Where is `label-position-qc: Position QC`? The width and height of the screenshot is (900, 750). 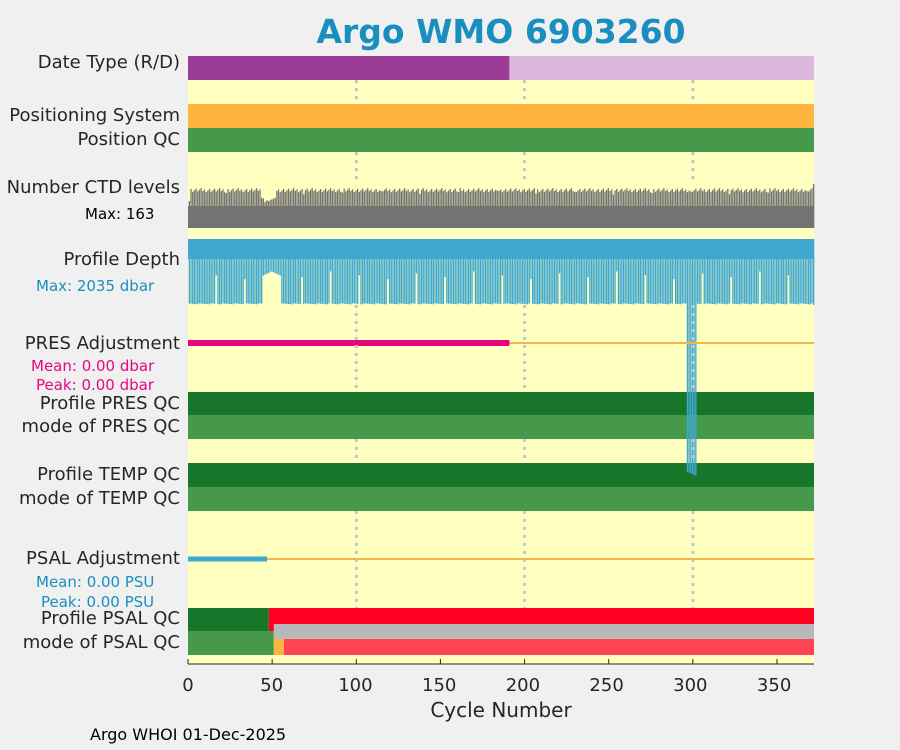 label-position-qc: Position QC is located at coordinates (128, 139).